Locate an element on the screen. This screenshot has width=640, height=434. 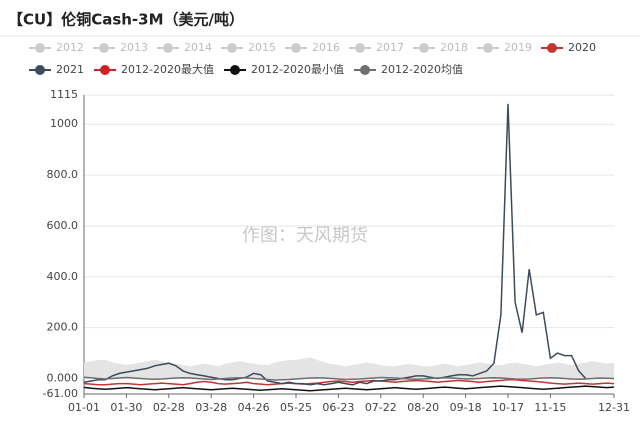
y-tick-label: 600.0 is located at coordinates (63, 225).